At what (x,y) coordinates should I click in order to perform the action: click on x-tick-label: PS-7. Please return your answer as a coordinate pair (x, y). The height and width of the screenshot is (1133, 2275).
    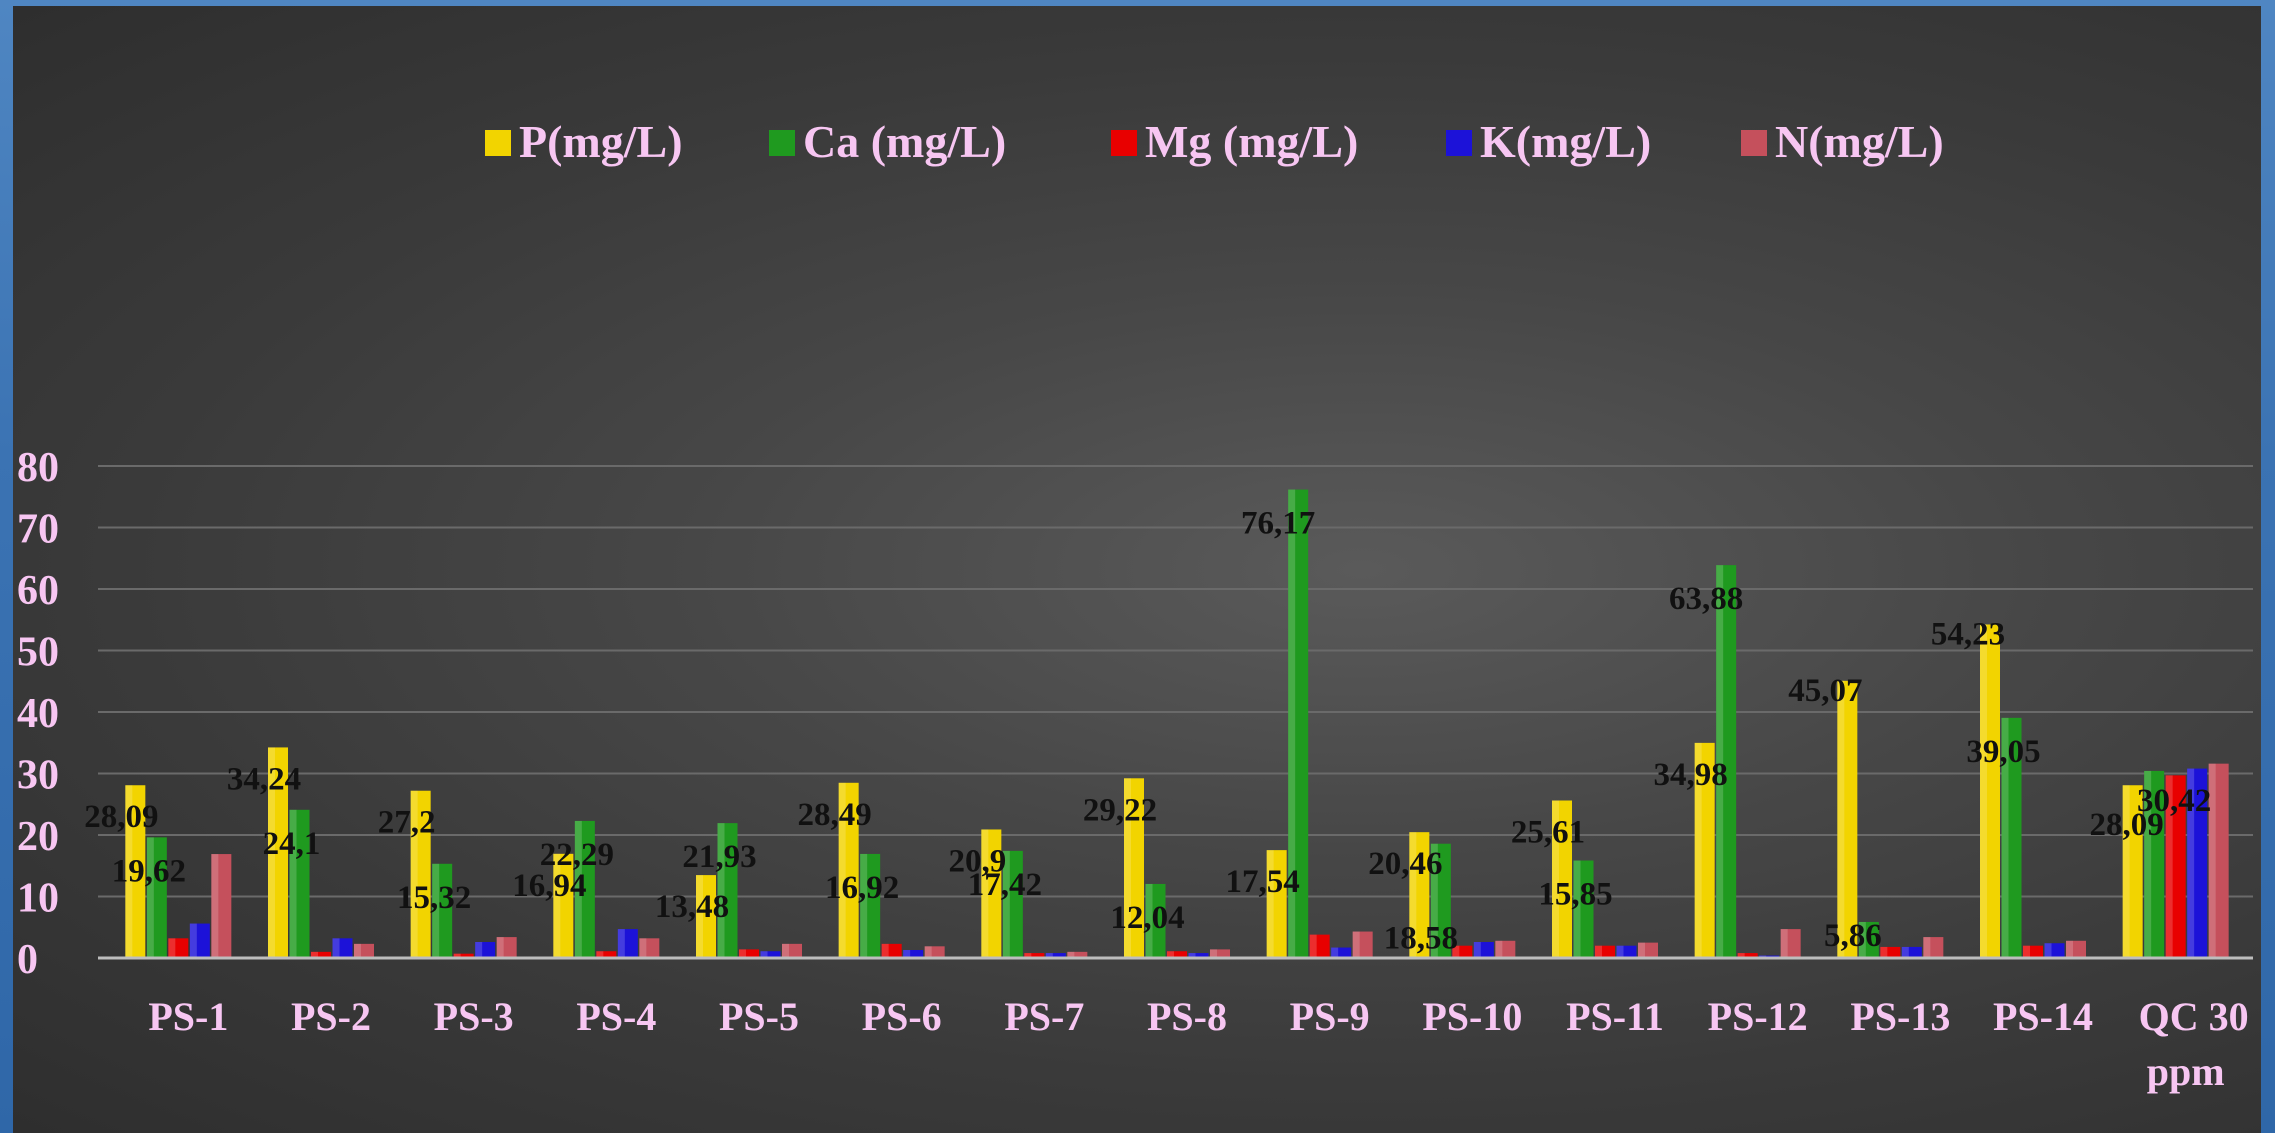
    Looking at the image, I should click on (1044, 1016).